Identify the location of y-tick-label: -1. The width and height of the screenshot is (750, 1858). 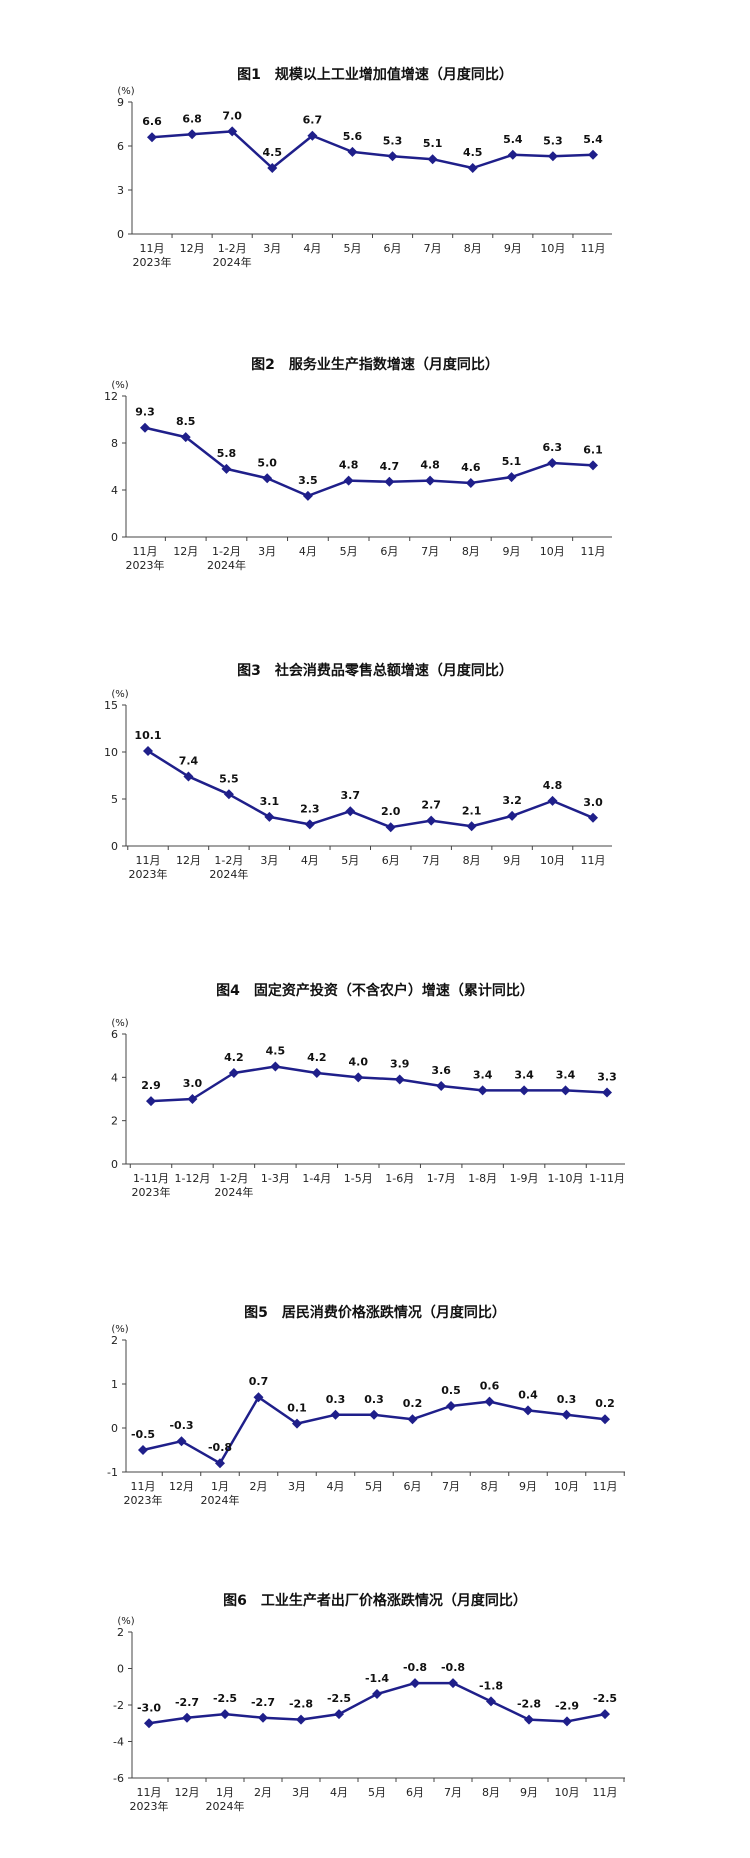
(112, 1472).